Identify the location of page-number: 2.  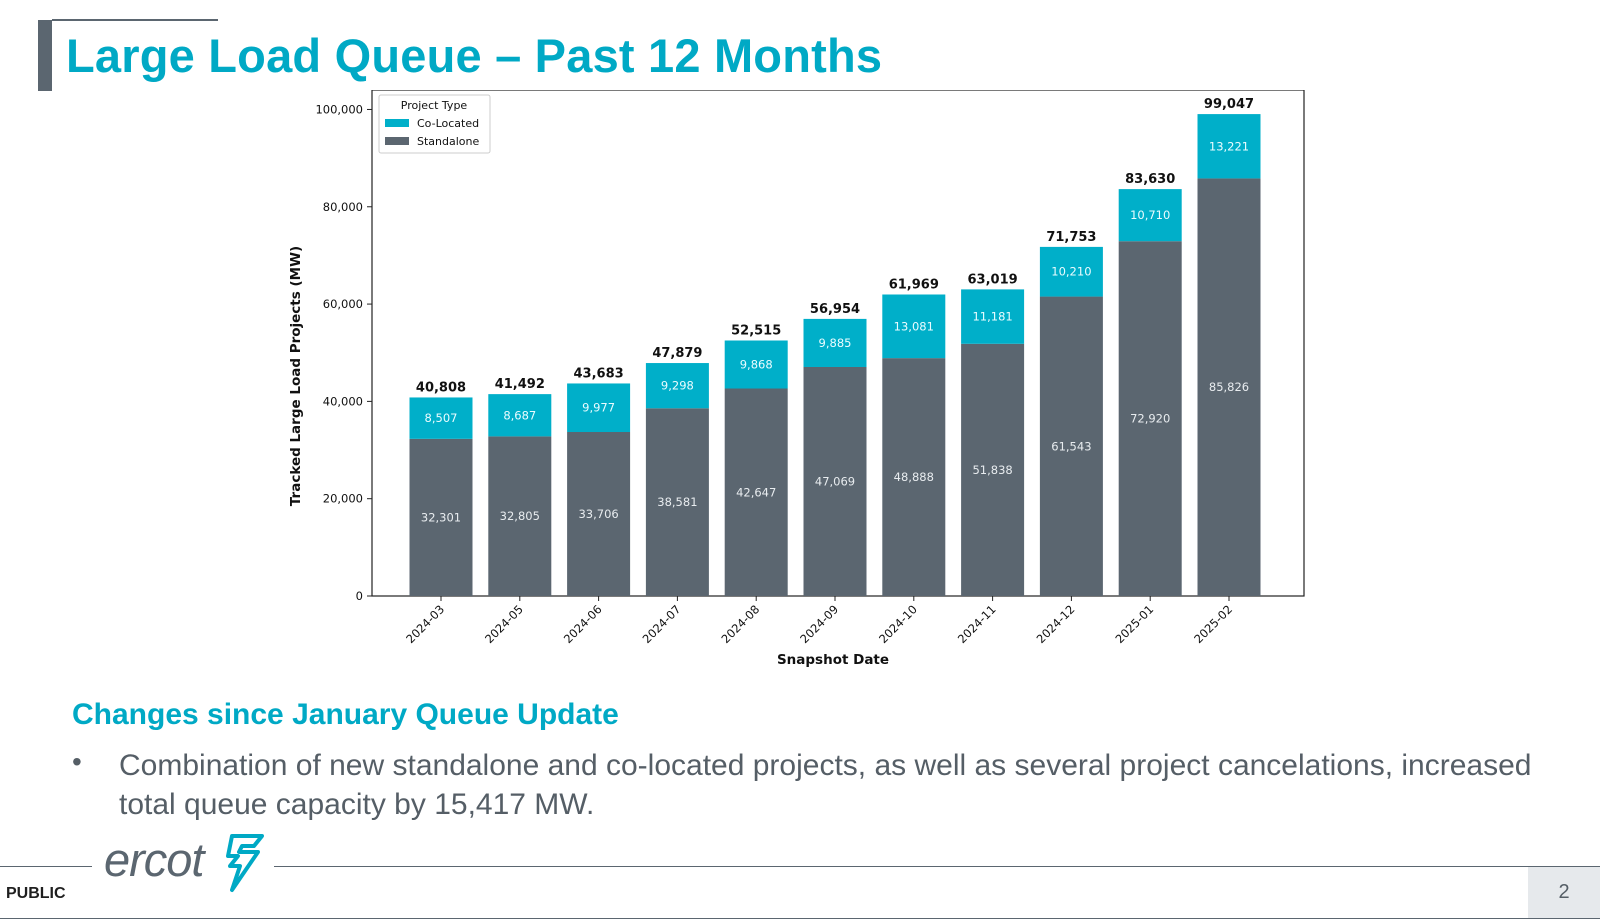
(1564, 892).